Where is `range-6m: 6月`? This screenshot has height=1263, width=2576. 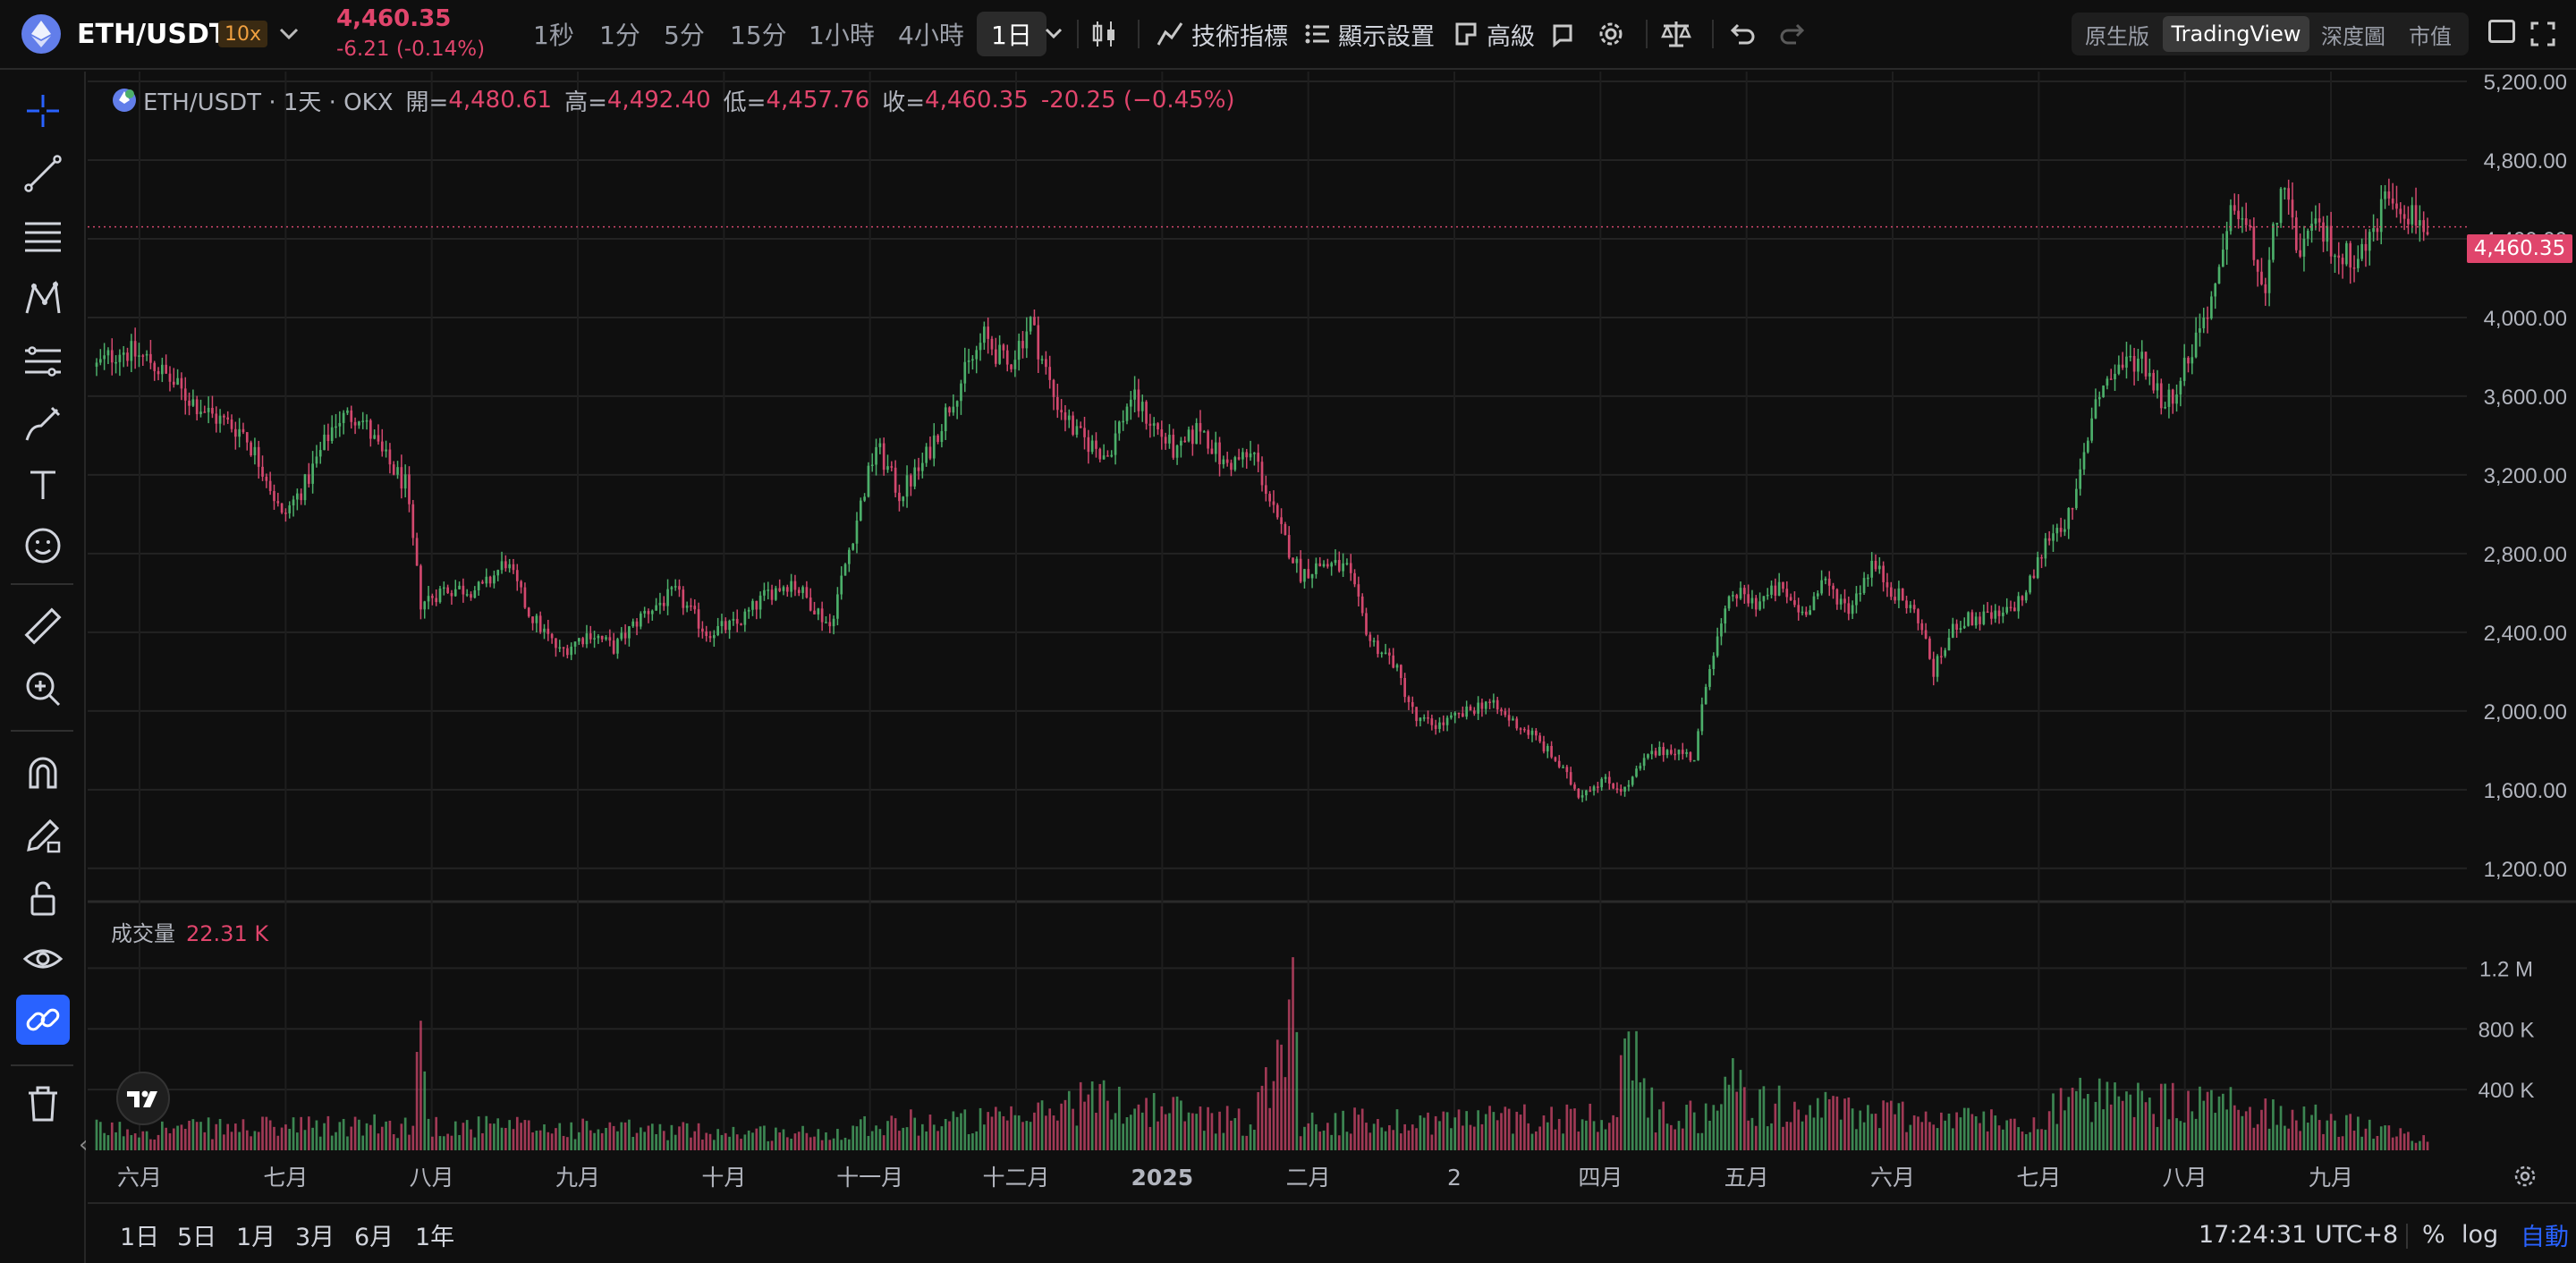
range-6m: 6月 is located at coordinates (374, 1237).